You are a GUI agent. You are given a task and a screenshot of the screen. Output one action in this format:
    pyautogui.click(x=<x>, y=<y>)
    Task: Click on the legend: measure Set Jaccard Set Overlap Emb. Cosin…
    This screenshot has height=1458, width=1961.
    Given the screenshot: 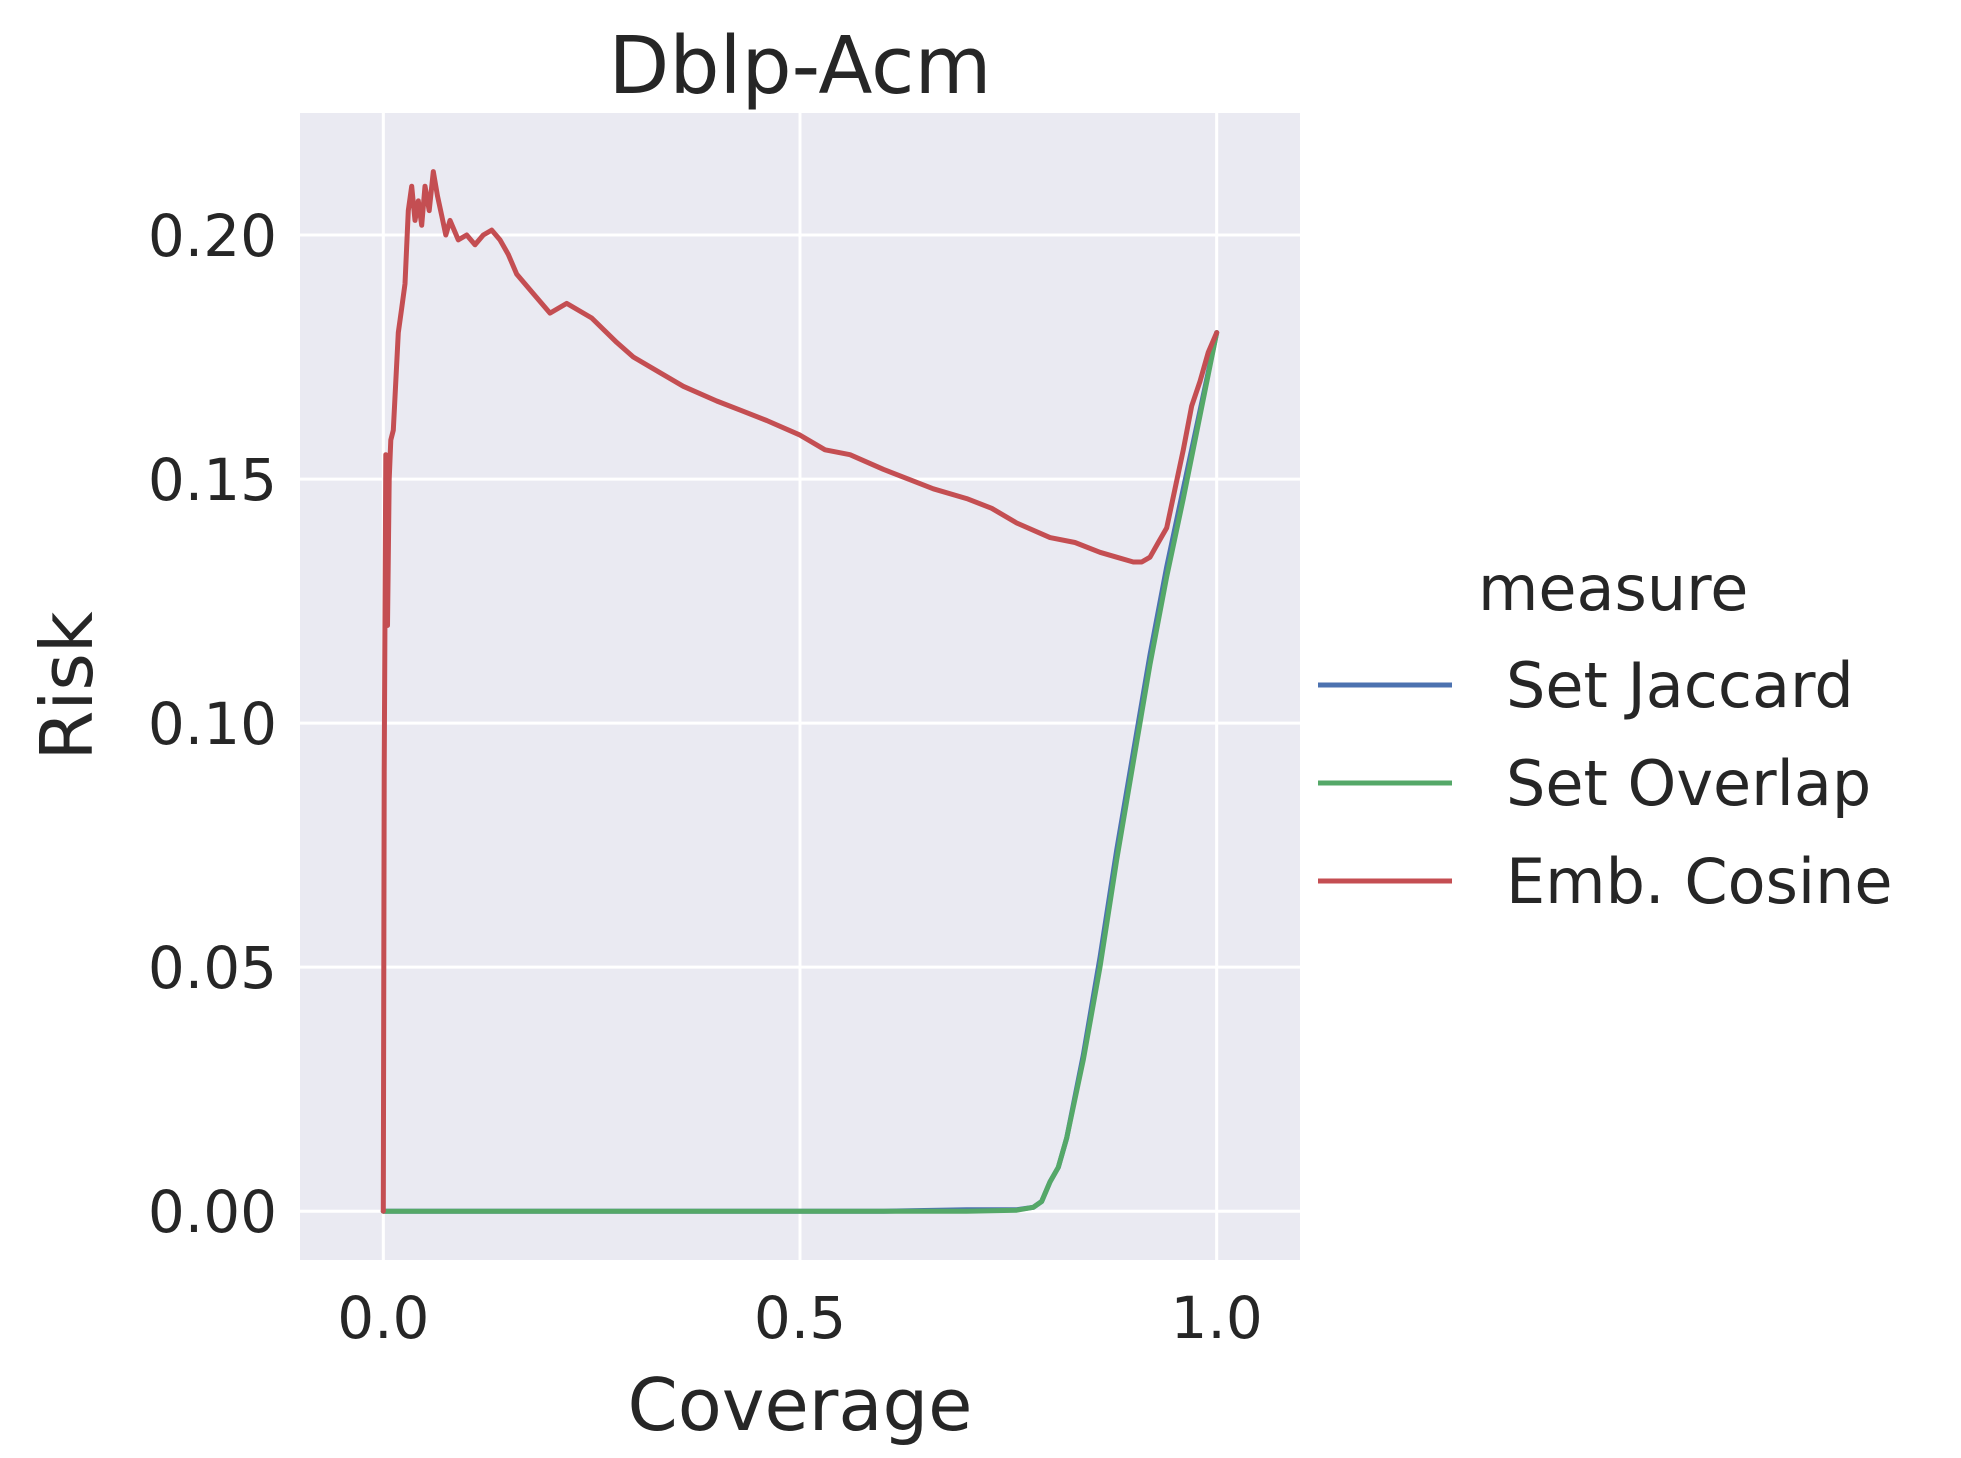 What is the action you would take?
    pyautogui.click(x=1605, y=735)
    